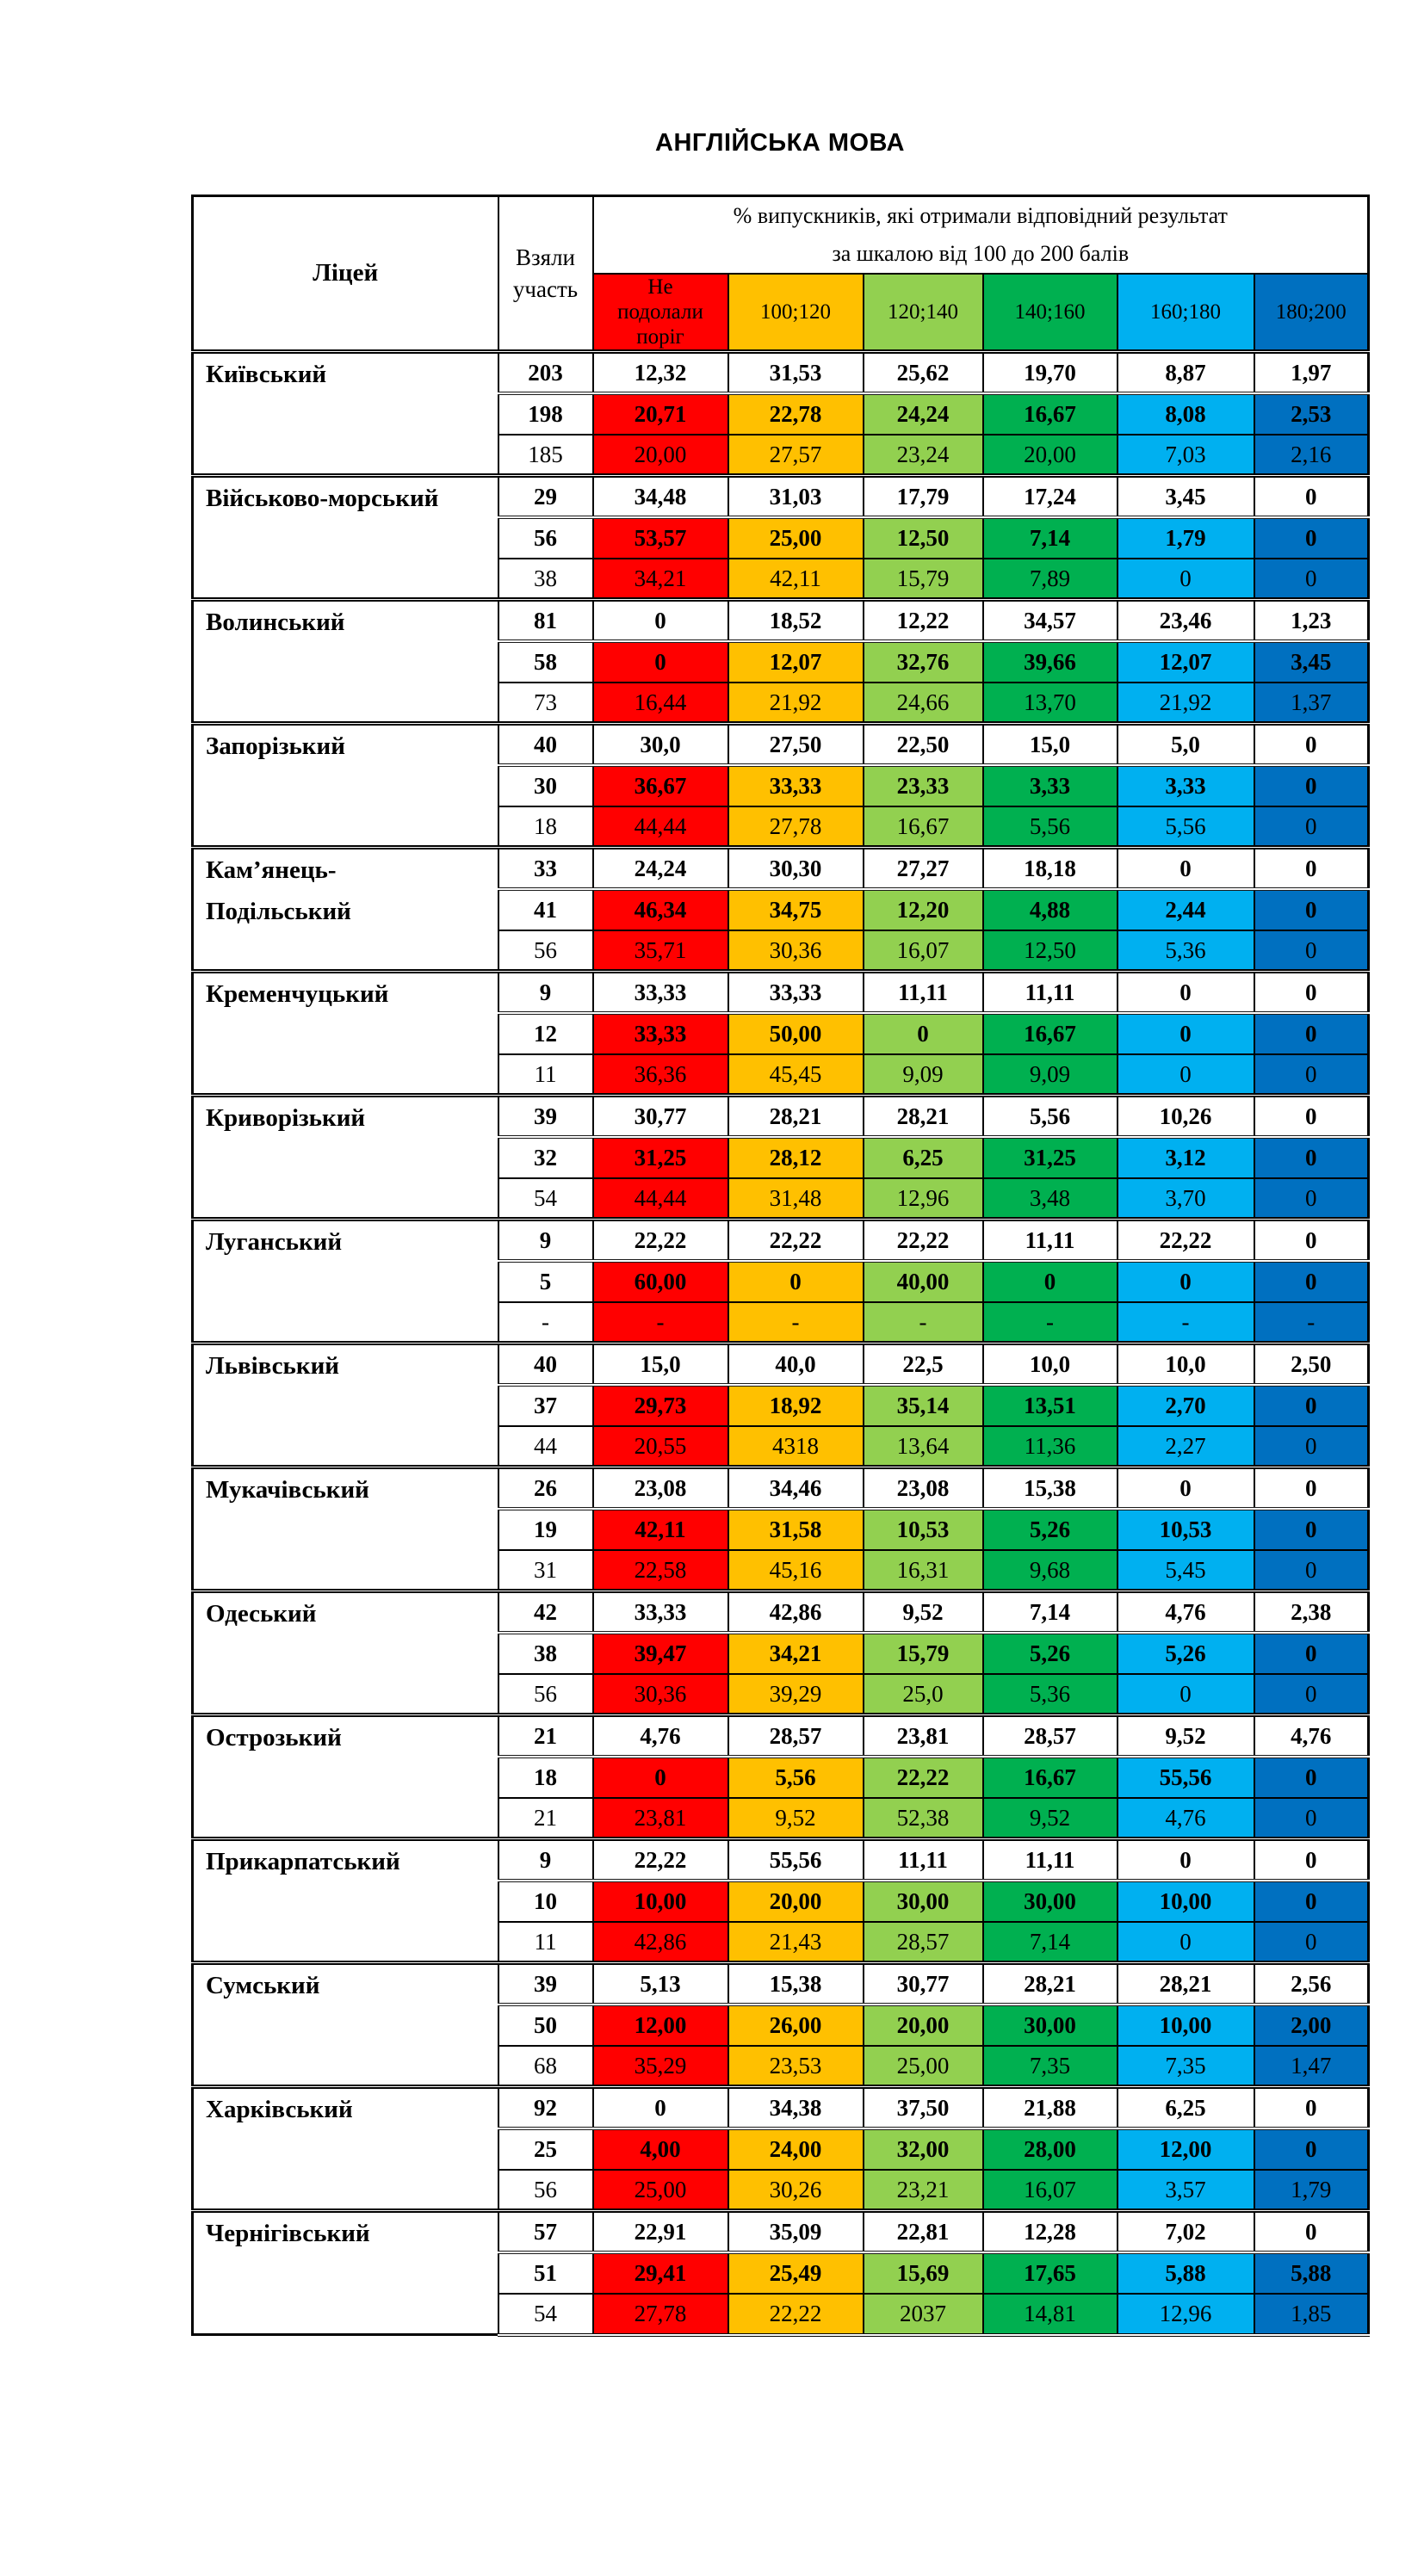  I want to click on score-value-cell: 30,30, so click(795, 867).